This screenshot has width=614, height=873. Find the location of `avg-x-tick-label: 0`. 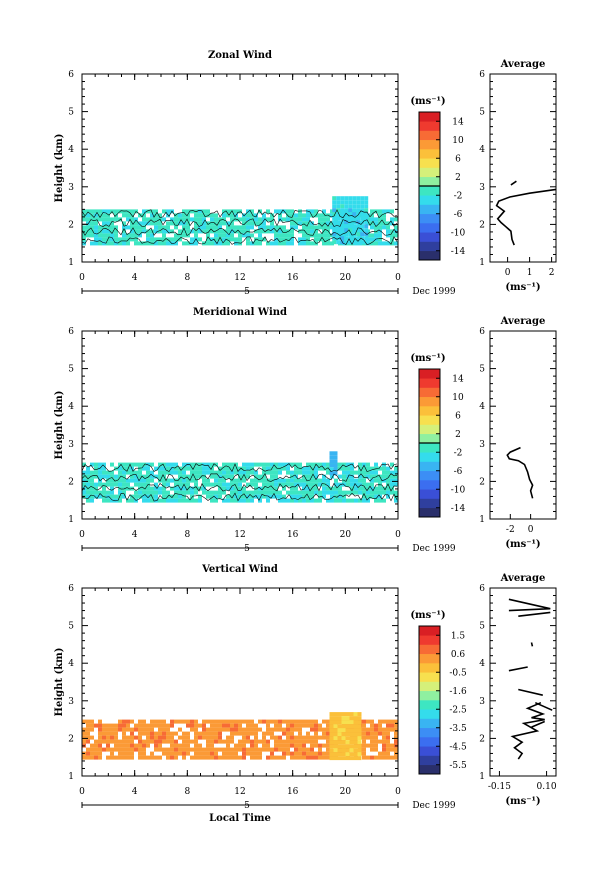

avg-x-tick-label: 0 is located at coordinates (531, 530).